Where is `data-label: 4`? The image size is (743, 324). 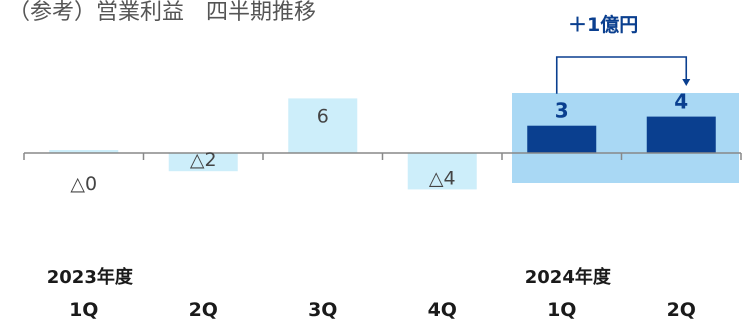
data-label: 4 is located at coordinates (681, 102).